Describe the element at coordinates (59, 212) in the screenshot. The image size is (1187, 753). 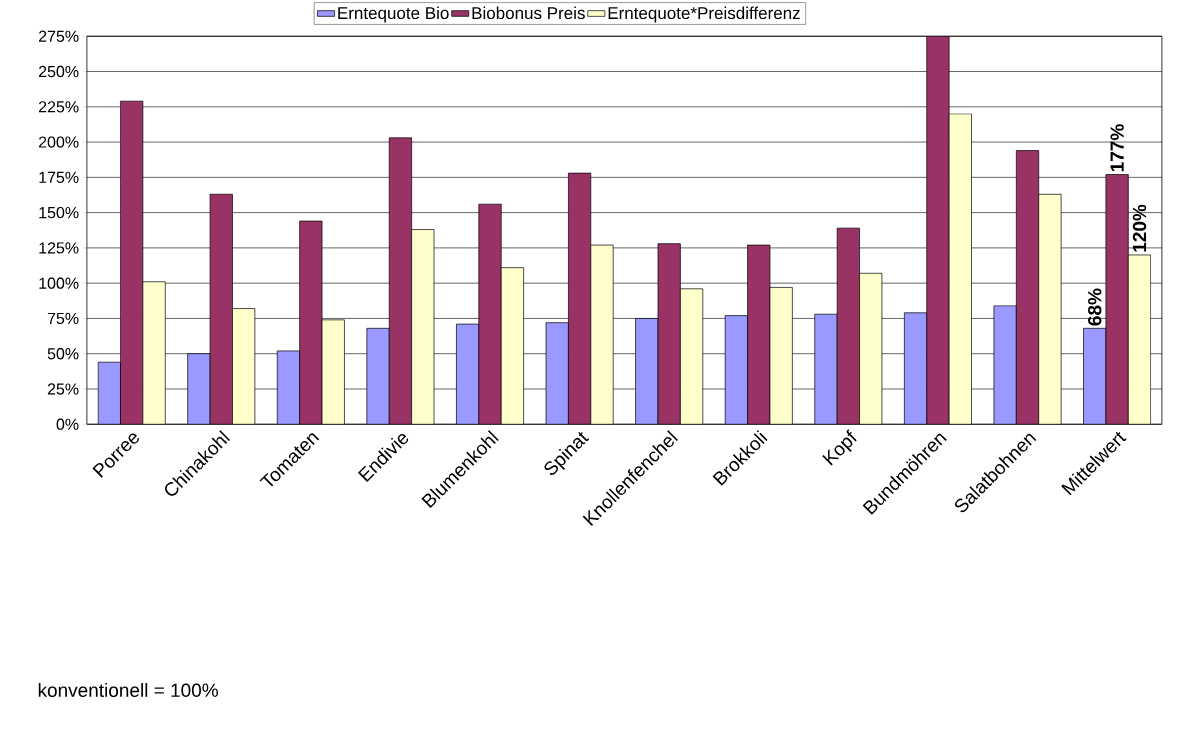
I see `y-tick-label: 150%` at that location.